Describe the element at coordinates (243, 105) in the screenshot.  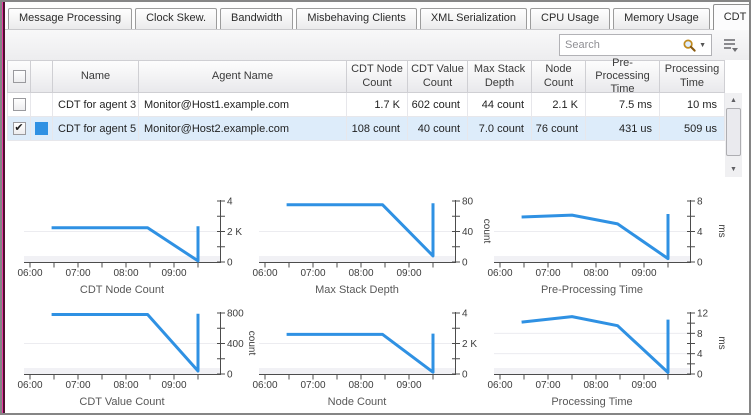
I see `cell-agent-name: Monitor@Host1.example.com` at that location.